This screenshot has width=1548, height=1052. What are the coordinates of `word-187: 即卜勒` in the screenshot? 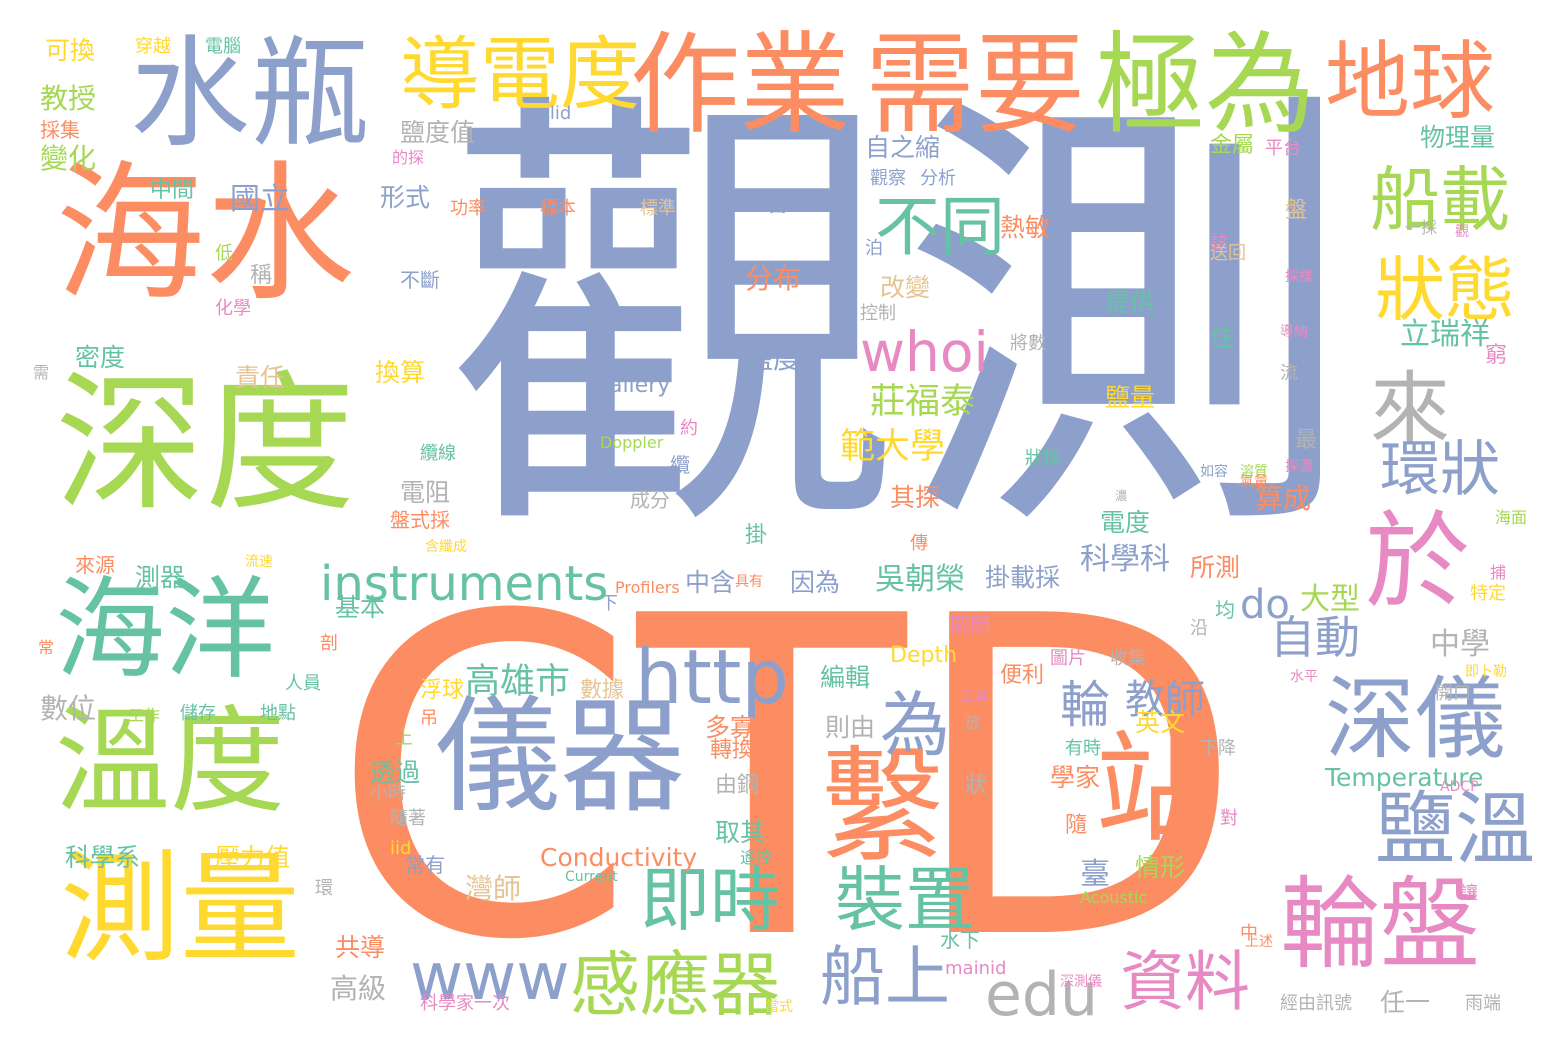 It's located at (1486, 672).